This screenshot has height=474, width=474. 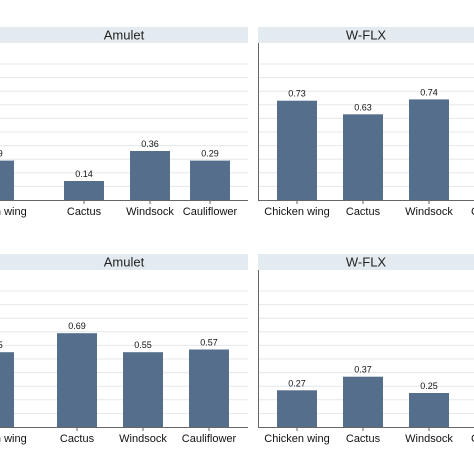 What do you see at coordinates (209, 343) in the screenshot?
I see `data-label: 0.57` at bounding box center [209, 343].